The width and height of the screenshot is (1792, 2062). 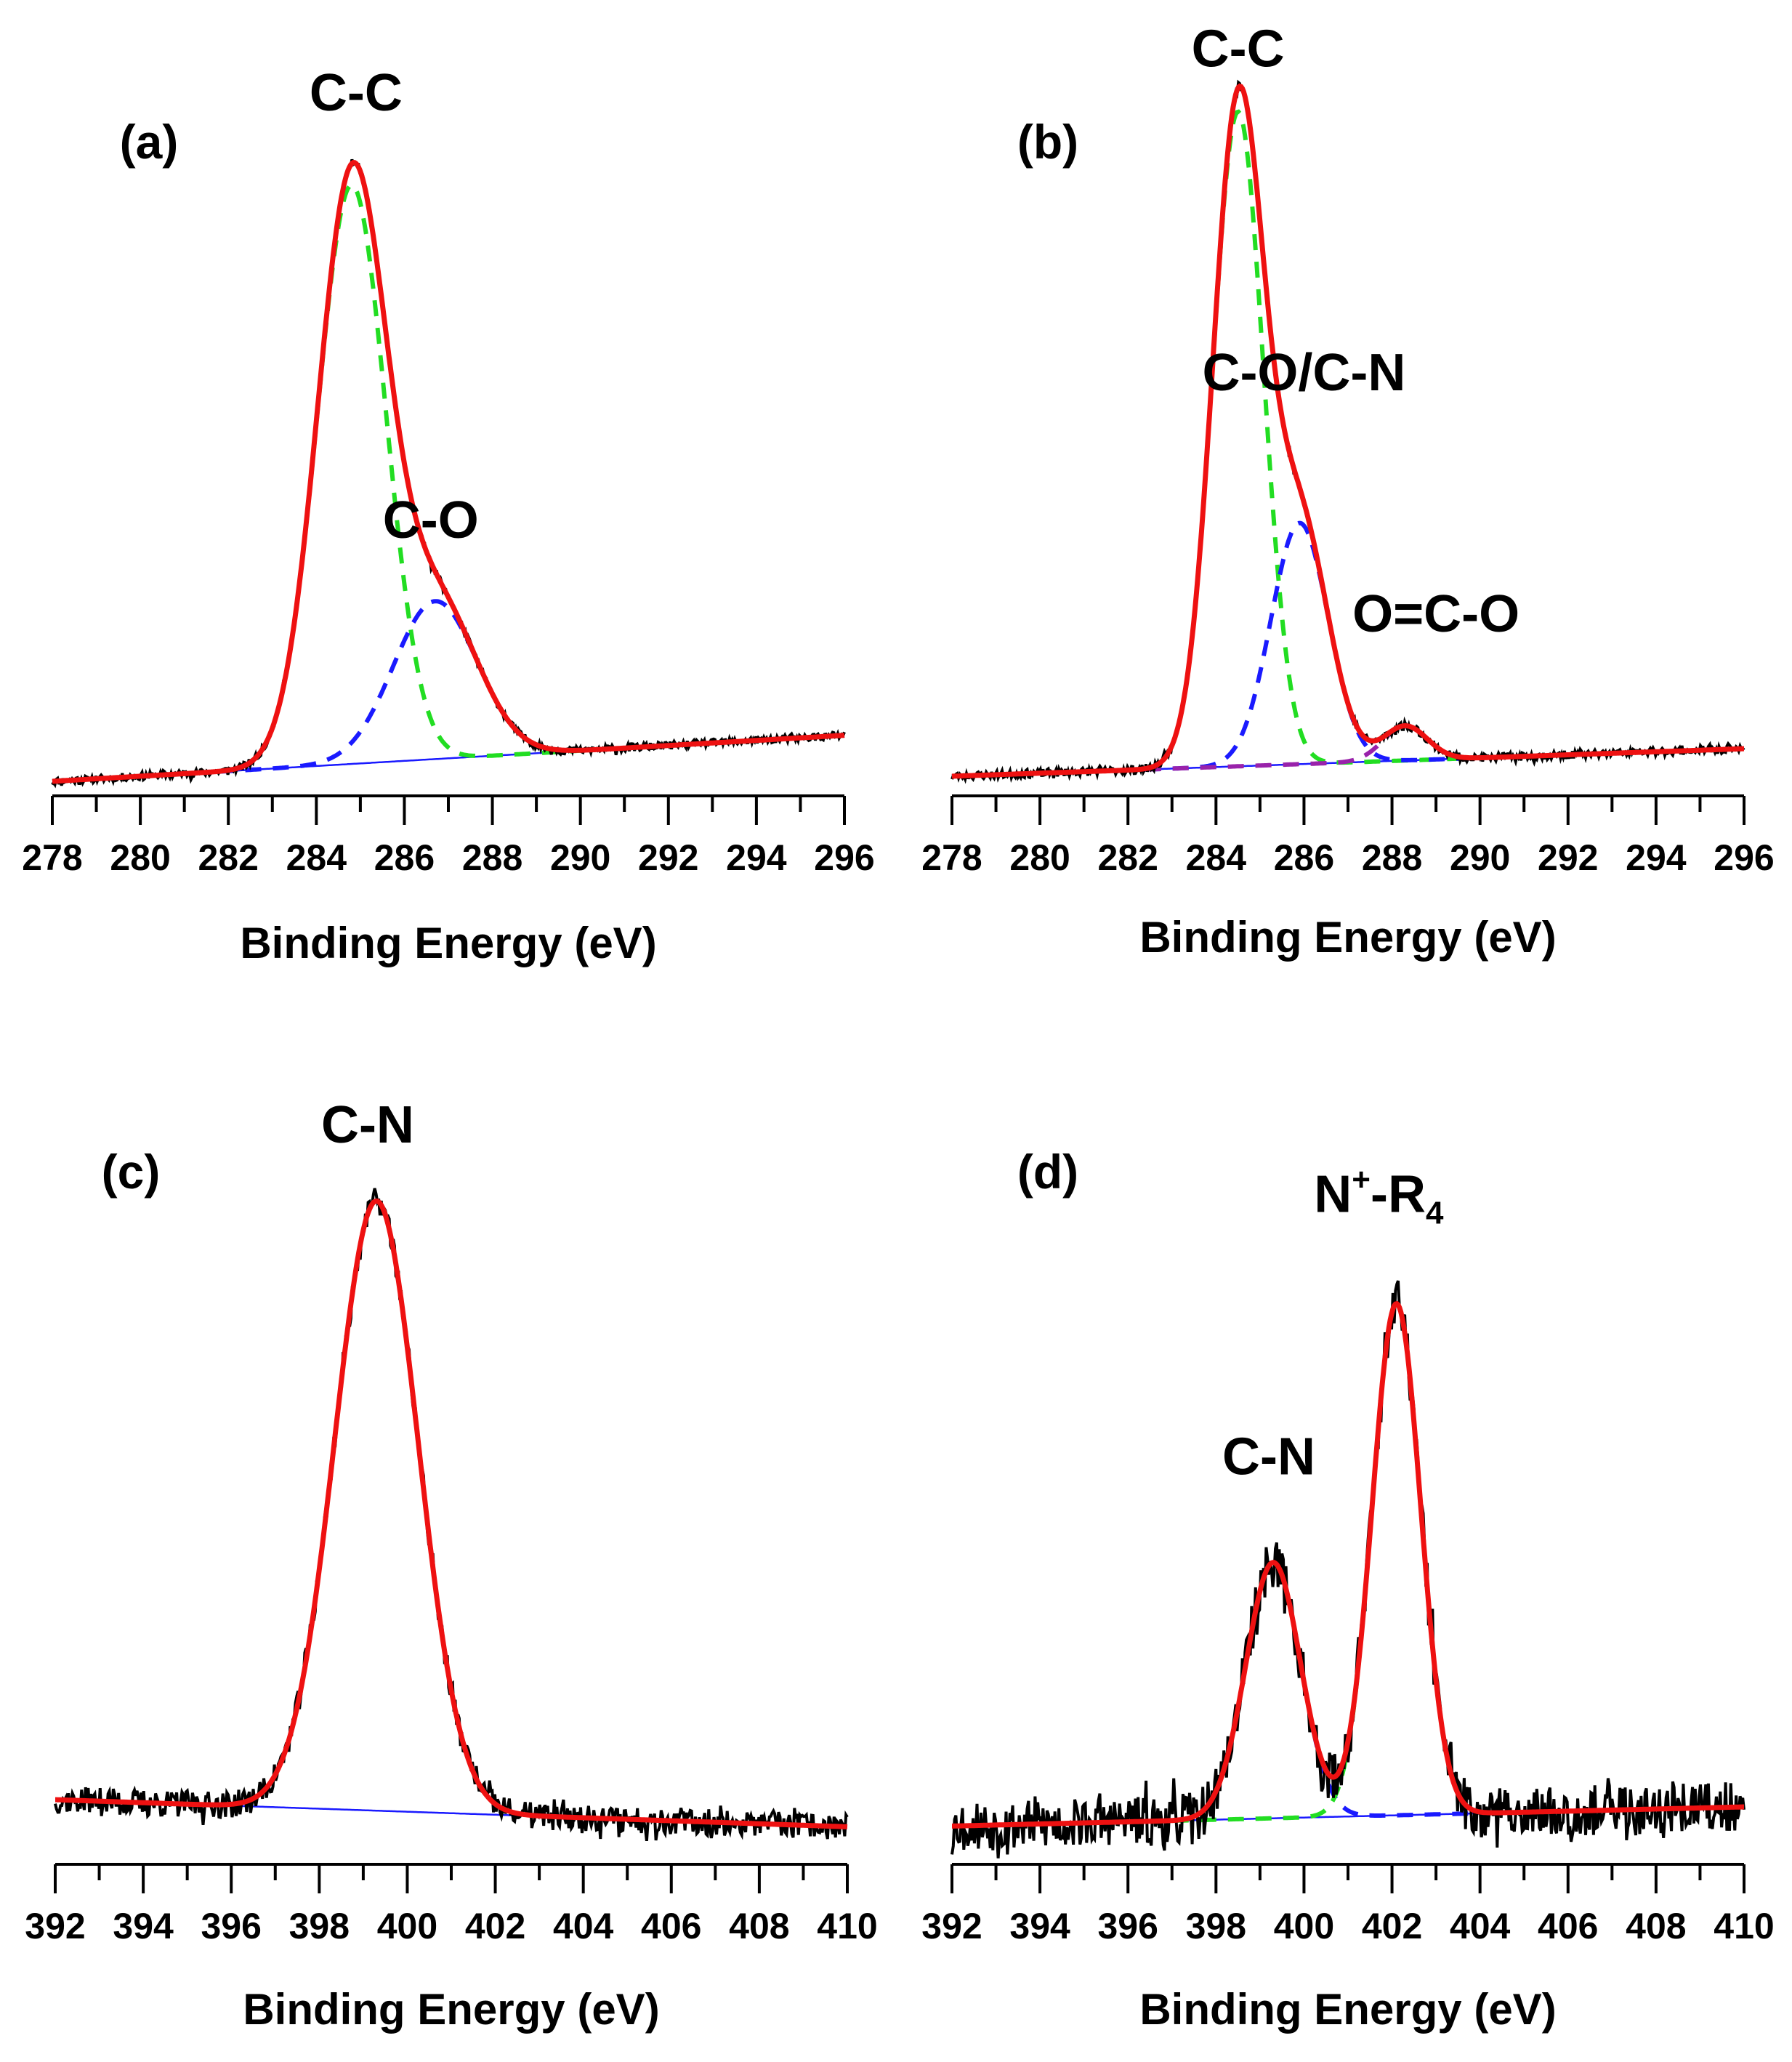 I want to click on peak-annotation: C-O, so click(x=431, y=520).